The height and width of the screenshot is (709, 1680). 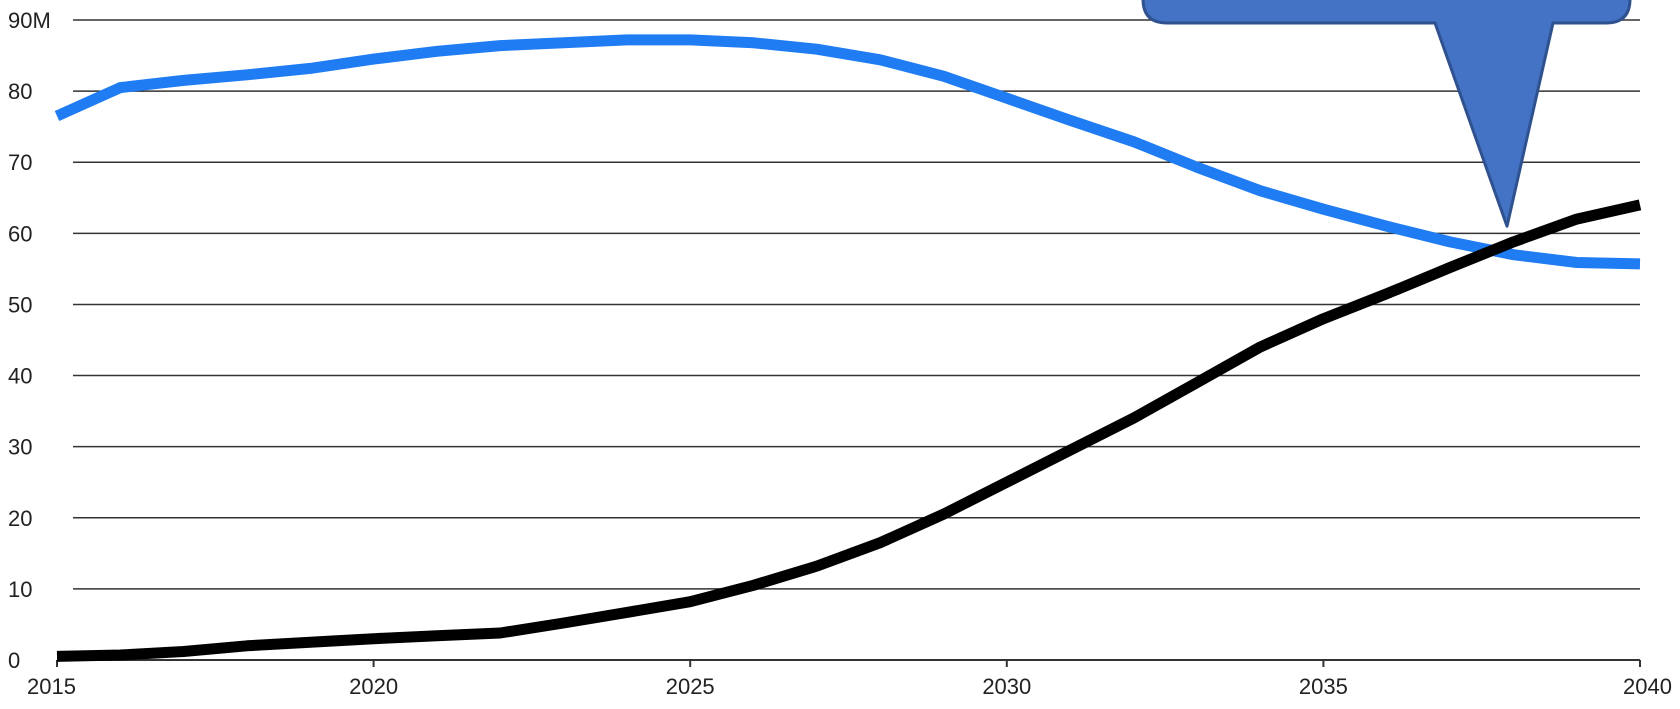 I want to click on annotations, so click(x=1386, y=114).